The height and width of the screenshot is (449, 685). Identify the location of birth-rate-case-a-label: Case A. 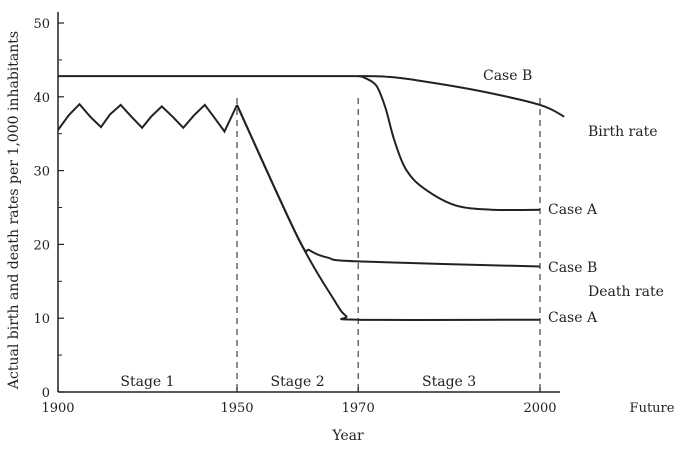
(573, 210).